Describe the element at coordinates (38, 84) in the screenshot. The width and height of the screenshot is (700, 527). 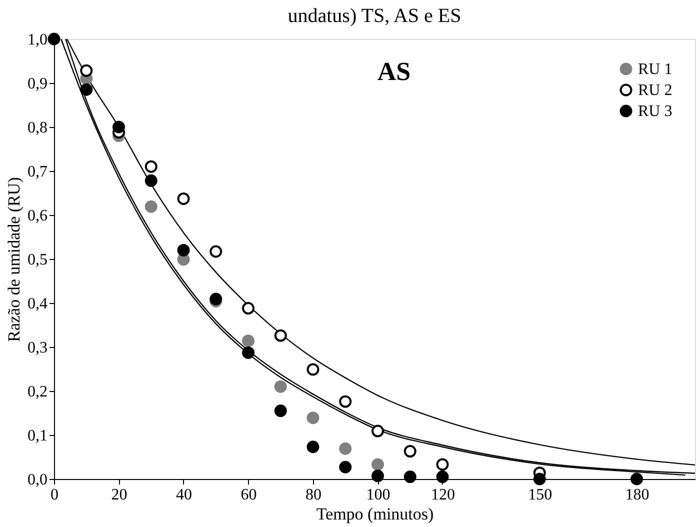
I see `y-tick-label: 0,9` at that location.